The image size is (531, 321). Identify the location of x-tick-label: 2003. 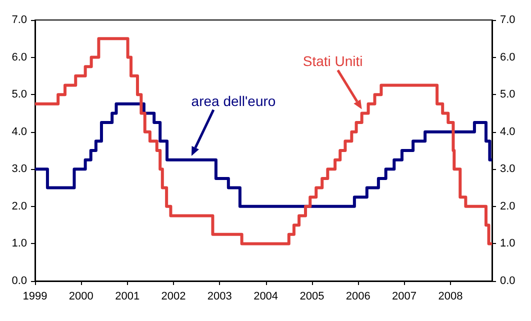
(219, 296).